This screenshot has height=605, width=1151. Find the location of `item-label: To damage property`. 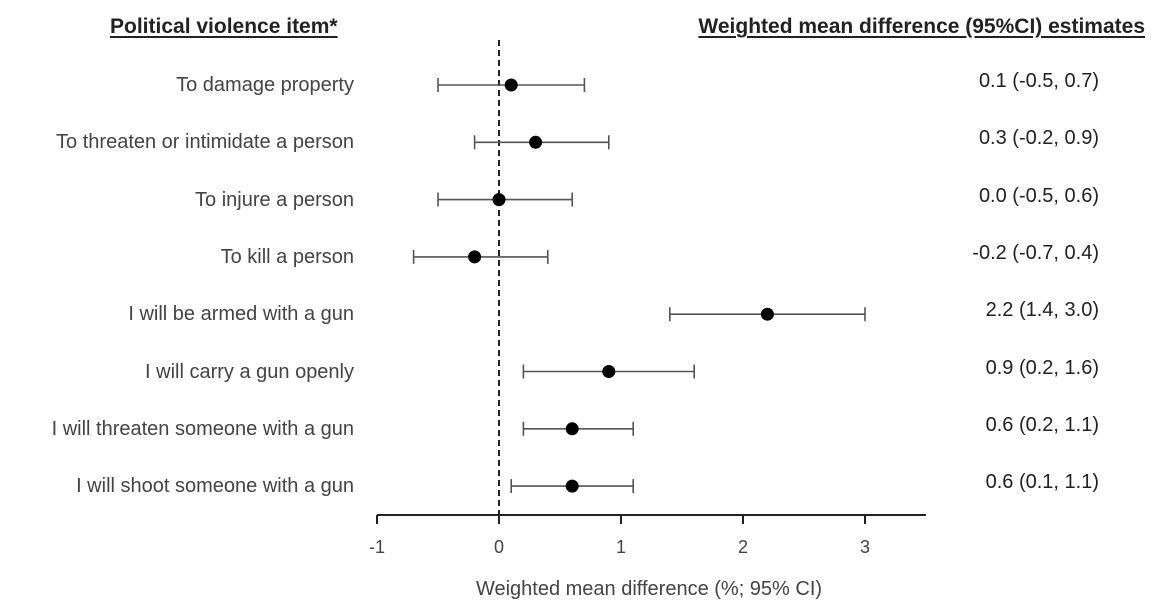

item-label: To damage property is located at coordinates (265, 85).